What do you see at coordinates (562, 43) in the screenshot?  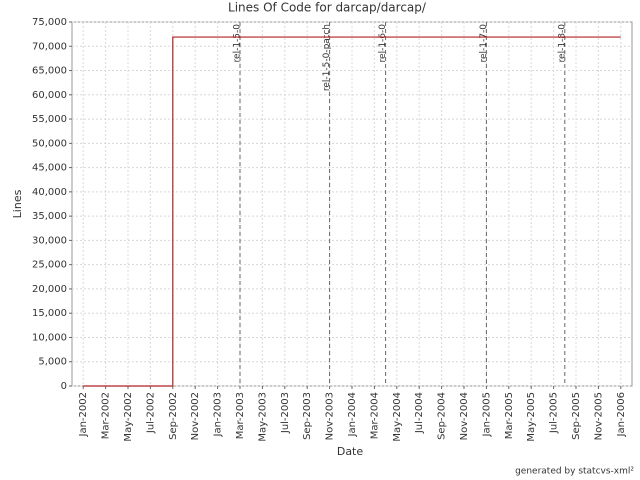 I see `version-label: rel-1-8-0` at bounding box center [562, 43].